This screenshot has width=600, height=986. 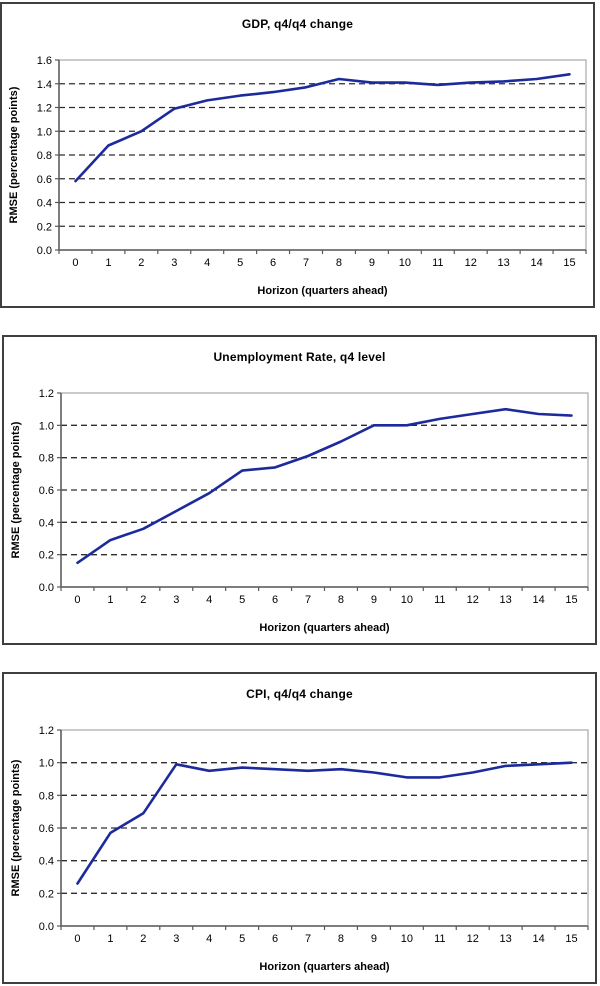 What do you see at coordinates (297, 24) in the screenshot?
I see `chart-title-gdp: GDP, q4/q4 change` at bounding box center [297, 24].